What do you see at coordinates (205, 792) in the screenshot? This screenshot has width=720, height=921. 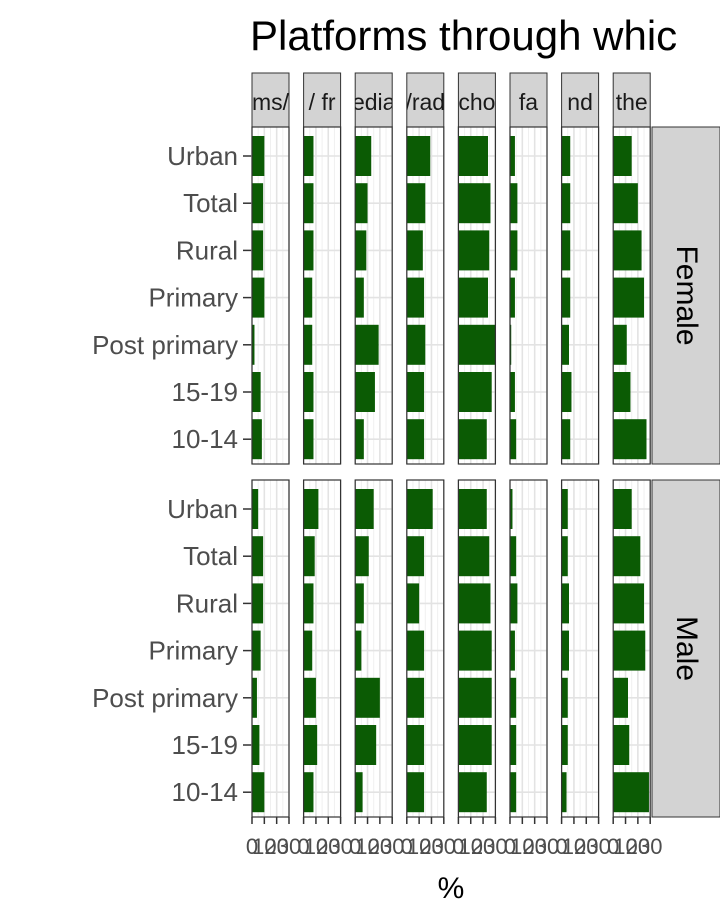 I see `category-label: 10-14` at bounding box center [205, 792].